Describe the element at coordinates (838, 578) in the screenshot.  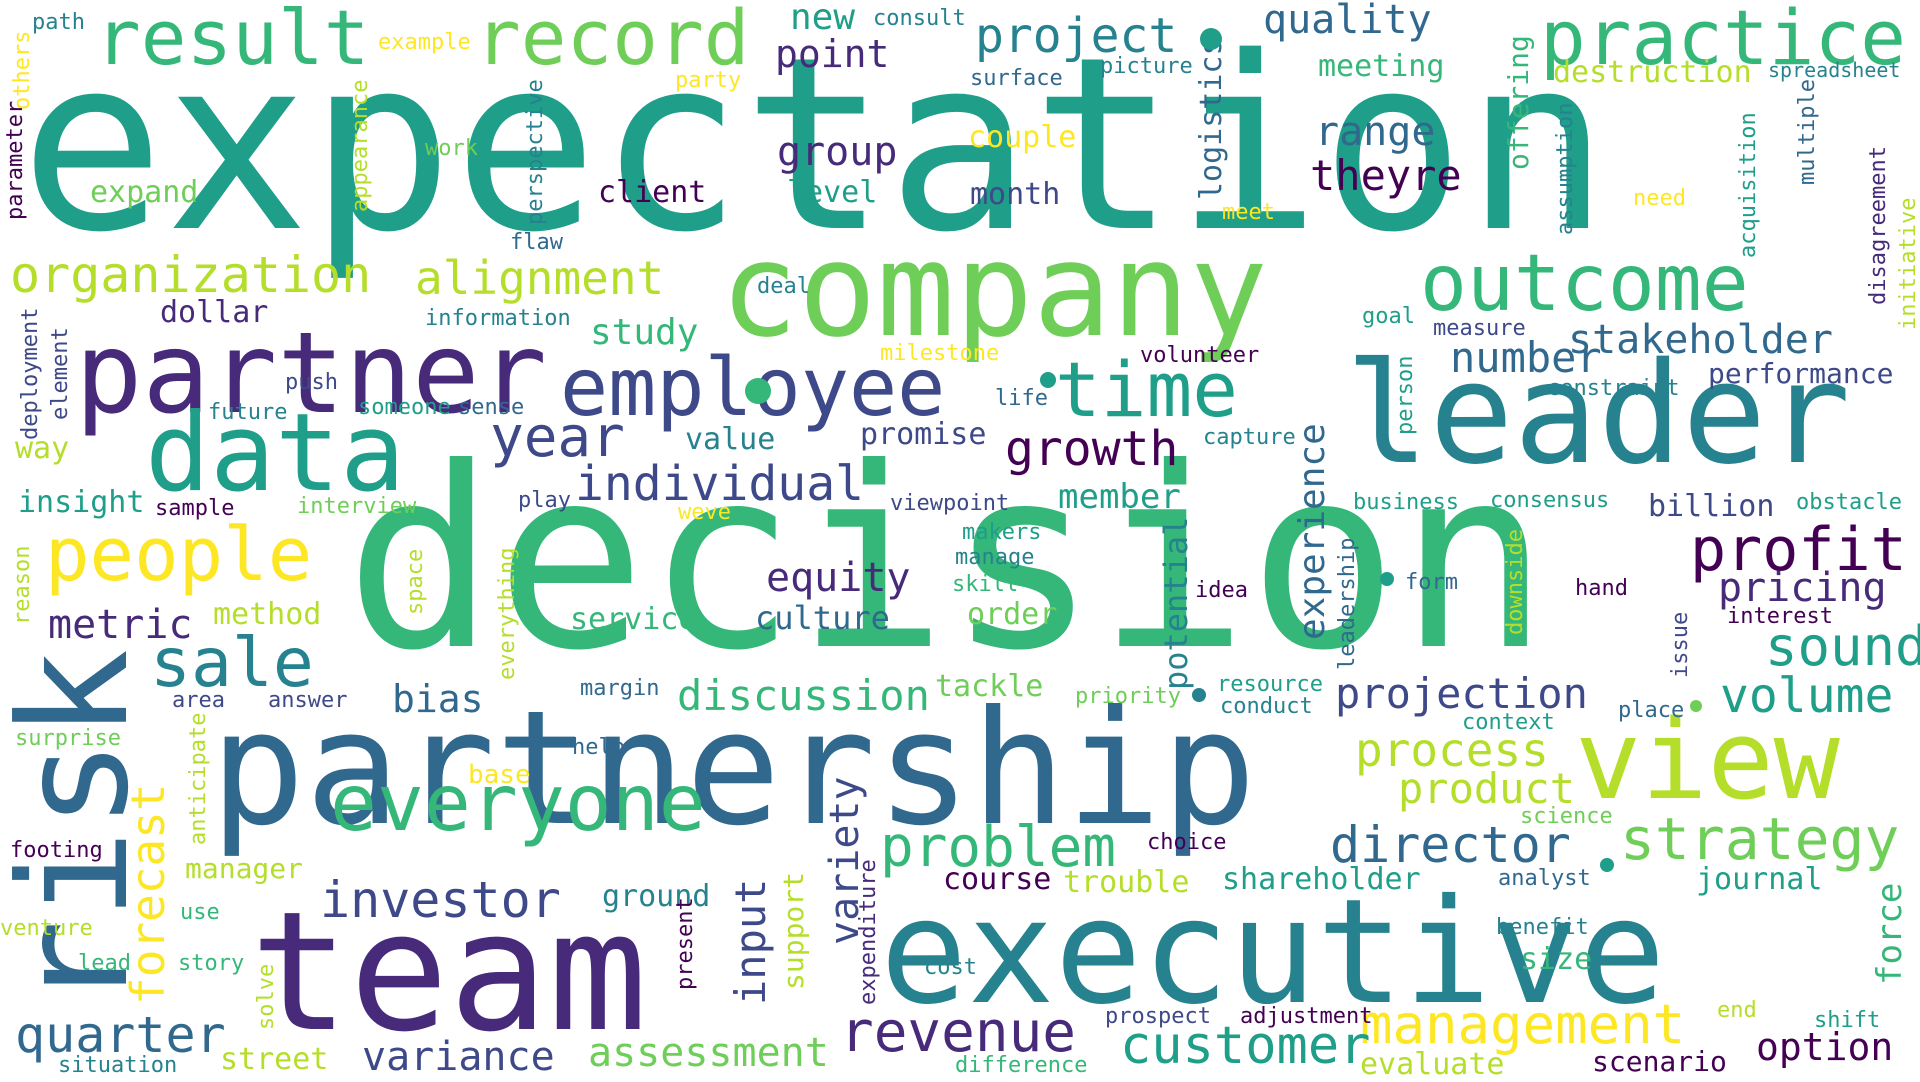
I see `word: equity` at that location.